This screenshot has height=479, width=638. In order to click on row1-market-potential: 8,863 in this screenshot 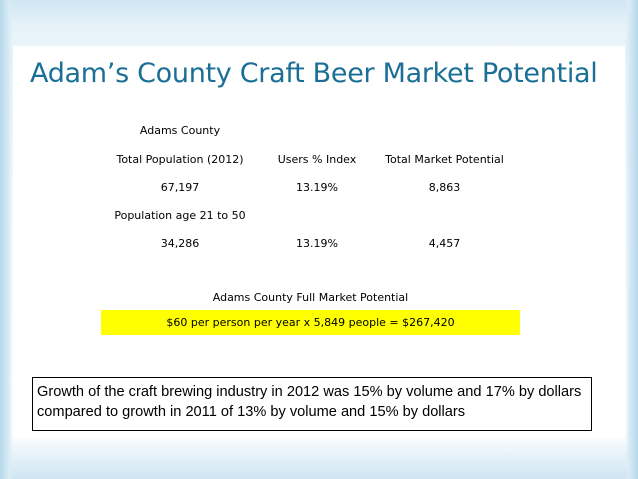, I will do `click(444, 187)`.